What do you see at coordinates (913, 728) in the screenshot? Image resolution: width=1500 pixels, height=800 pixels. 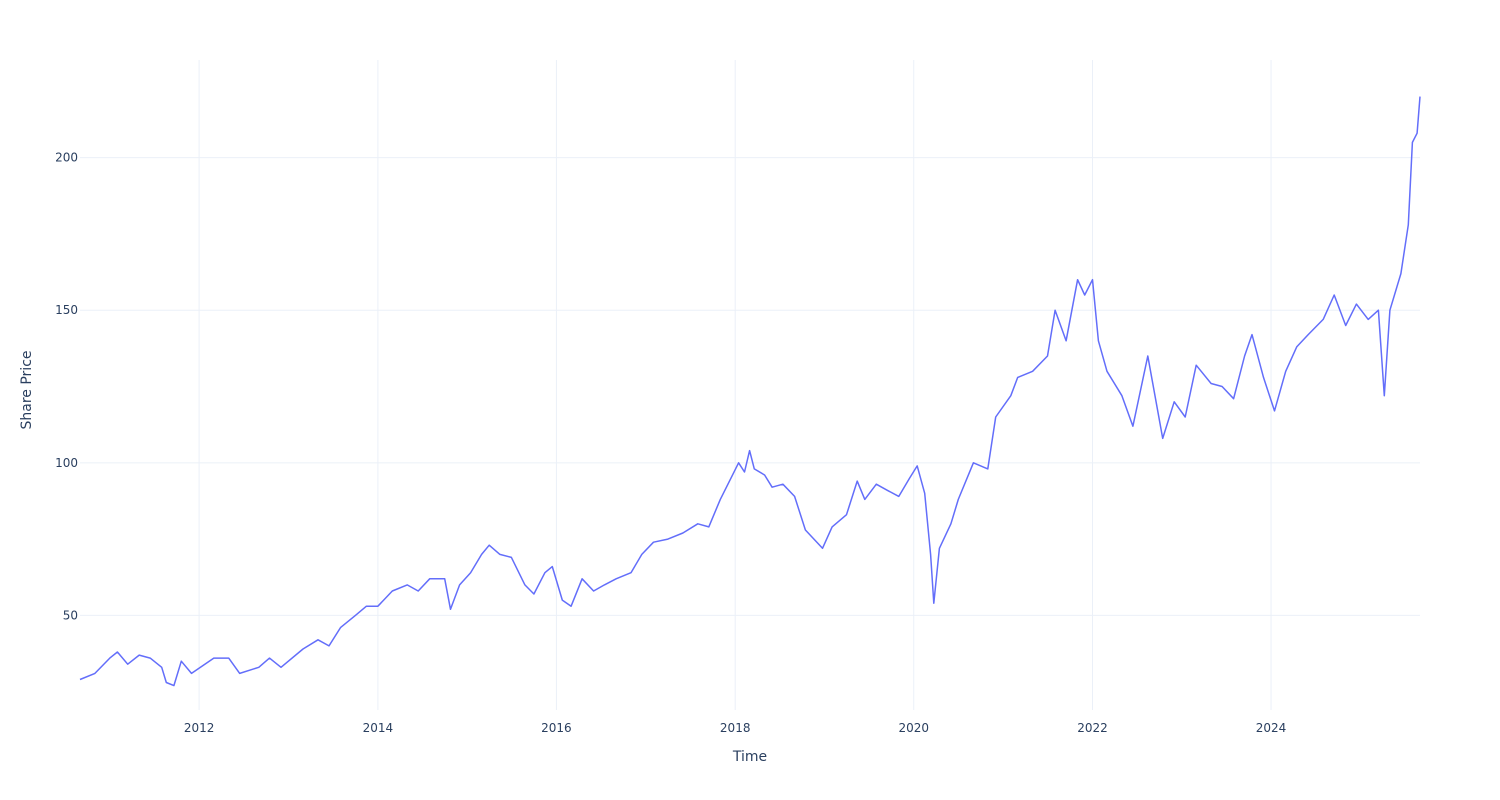 I see `x-tick-label: 2020` at bounding box center [913, 728].